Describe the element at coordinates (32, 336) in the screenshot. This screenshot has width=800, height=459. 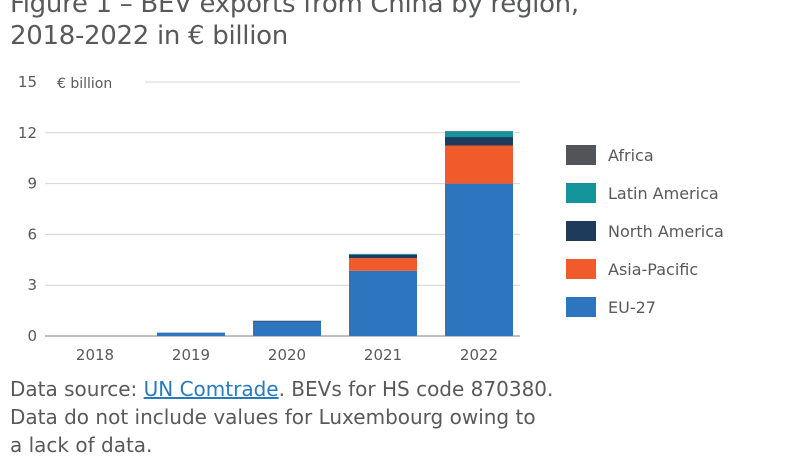
I see `y-tick-label: 0` at that location.